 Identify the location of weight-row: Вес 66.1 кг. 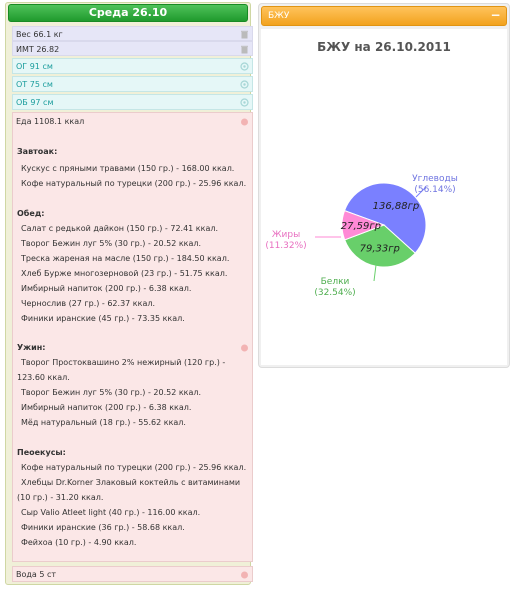
(132, 33).